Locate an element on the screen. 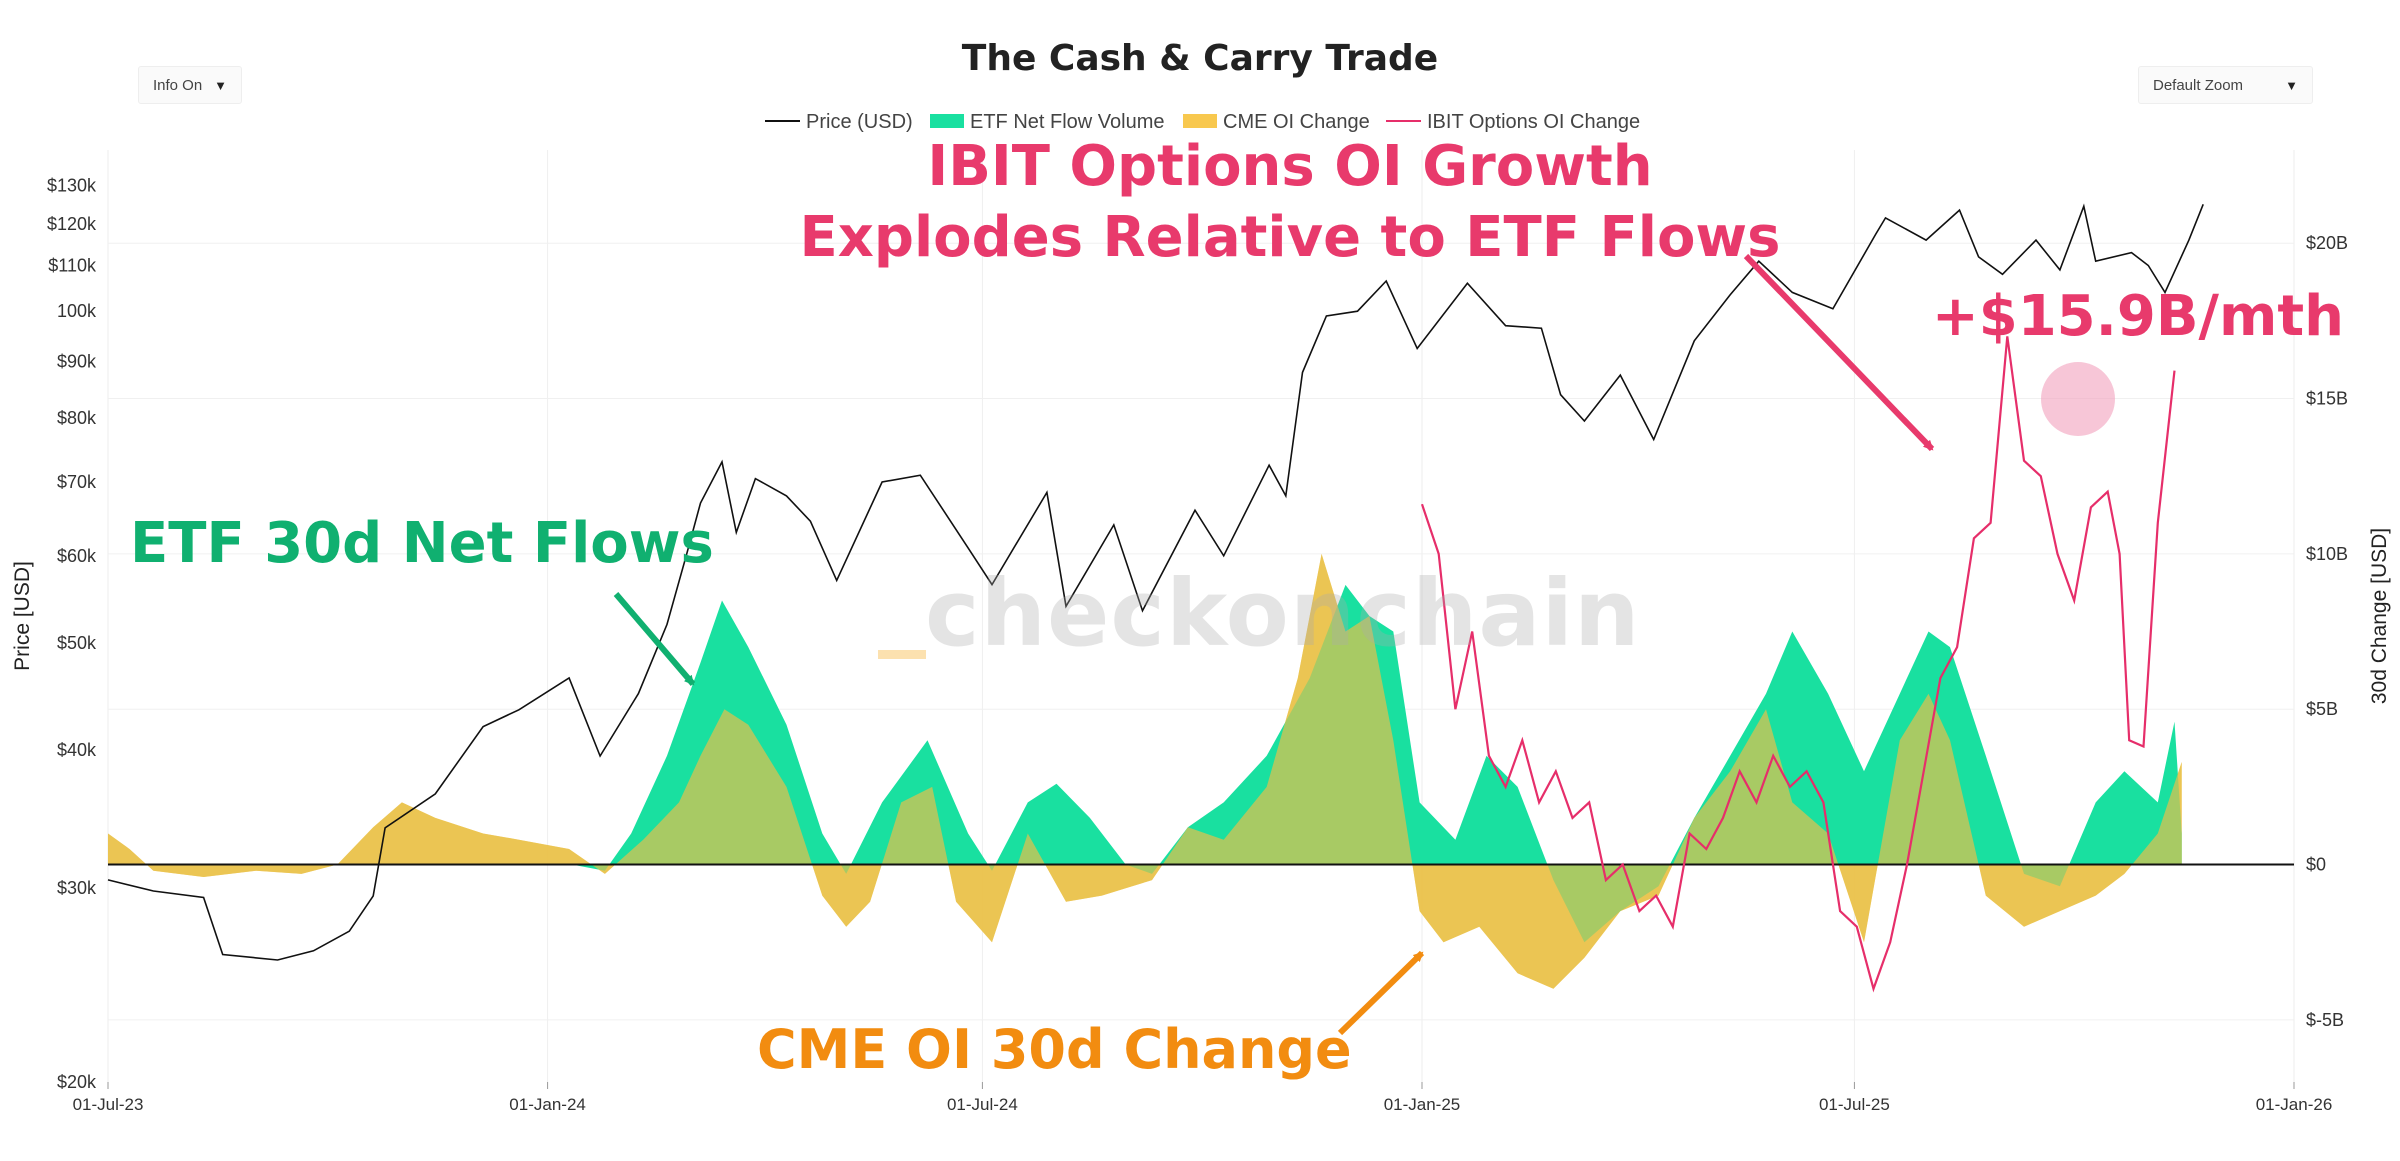 The image size is (2400, 1161). info-toggle-dropdown: Info On ▼ is located at coordinates (190, 85).